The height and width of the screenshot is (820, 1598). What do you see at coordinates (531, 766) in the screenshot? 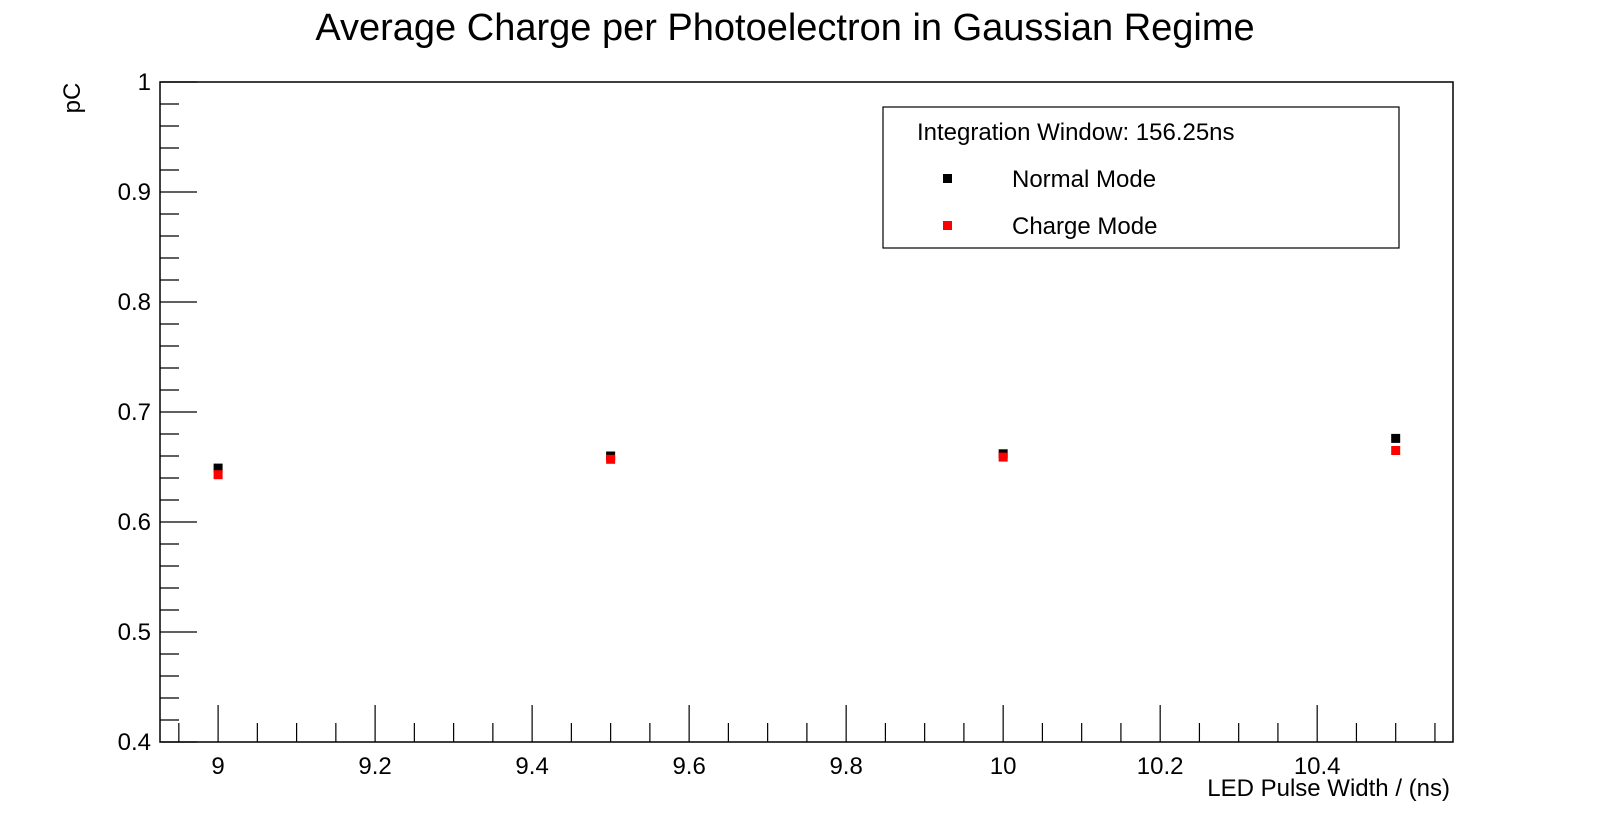
I see `x-tick-label: 9.4` at bounding box center [531, 766].